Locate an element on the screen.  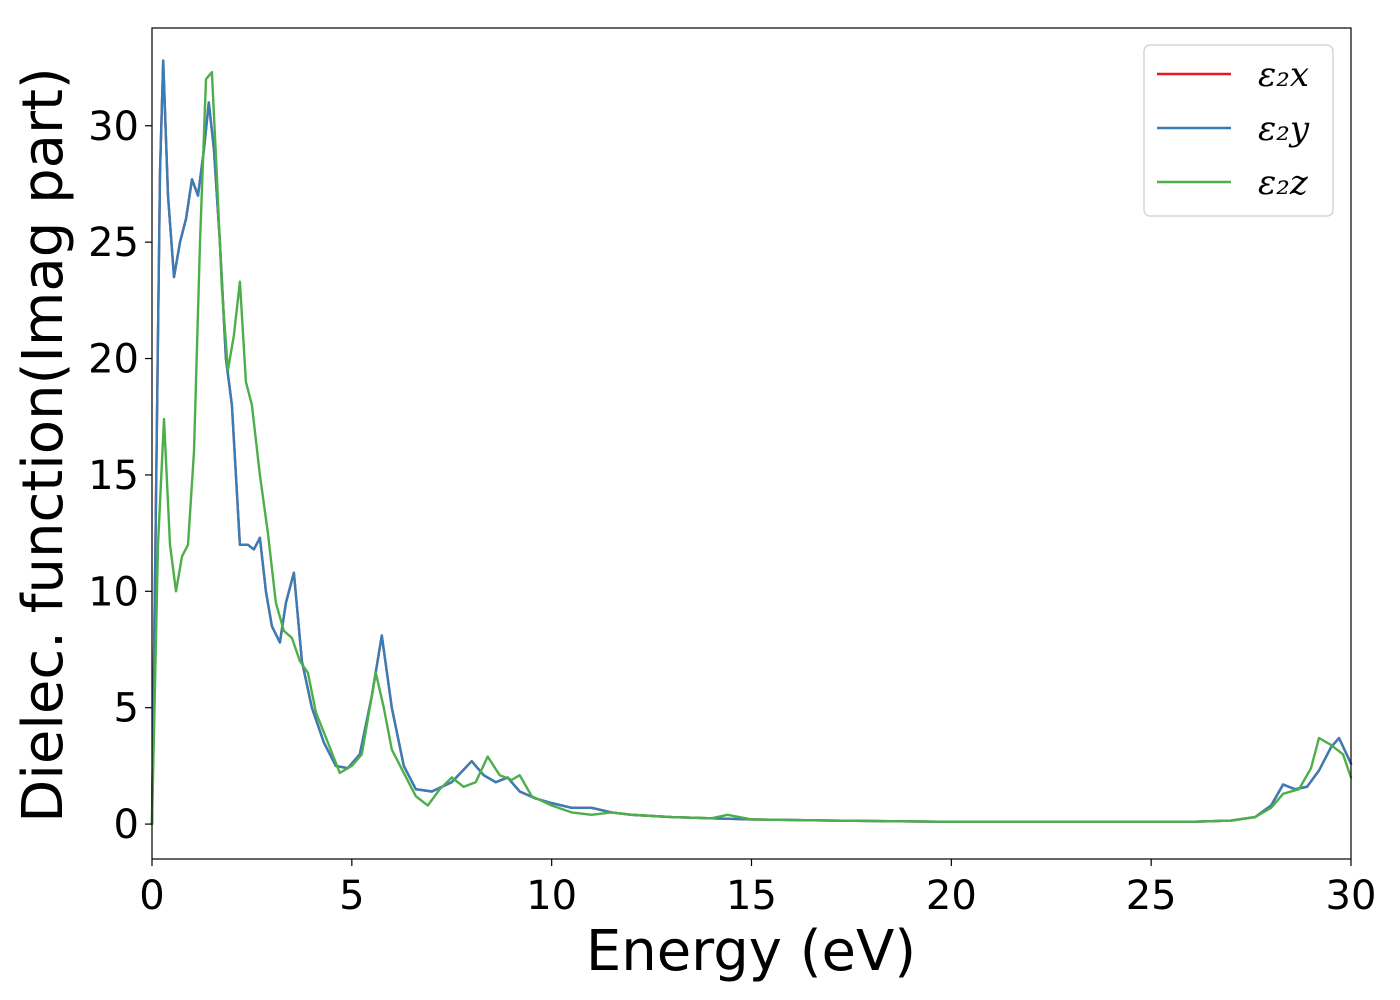
y-axis-title: Dielec. function(Imag part) is located at coordinates (43, 445).